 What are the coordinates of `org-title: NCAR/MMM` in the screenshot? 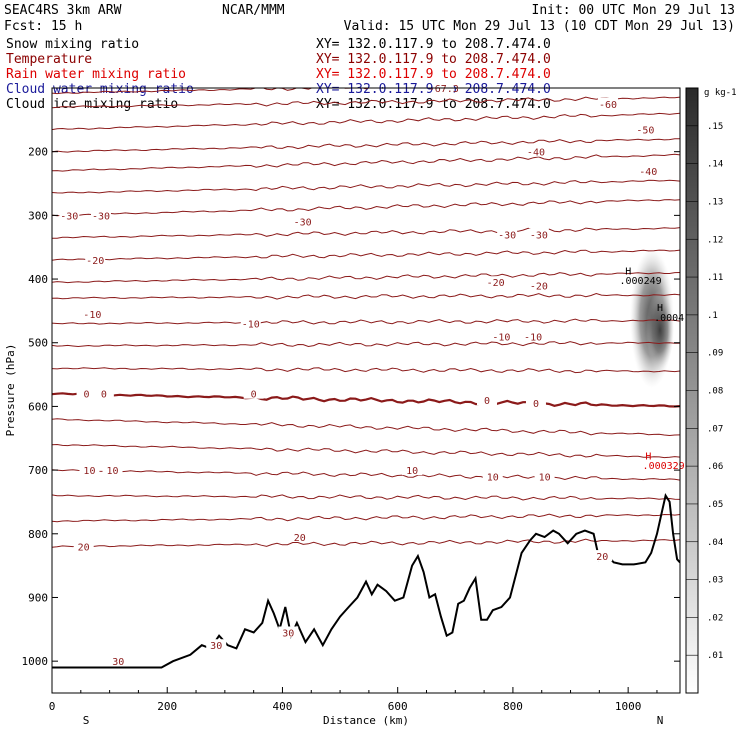 It's located at (253, 10).